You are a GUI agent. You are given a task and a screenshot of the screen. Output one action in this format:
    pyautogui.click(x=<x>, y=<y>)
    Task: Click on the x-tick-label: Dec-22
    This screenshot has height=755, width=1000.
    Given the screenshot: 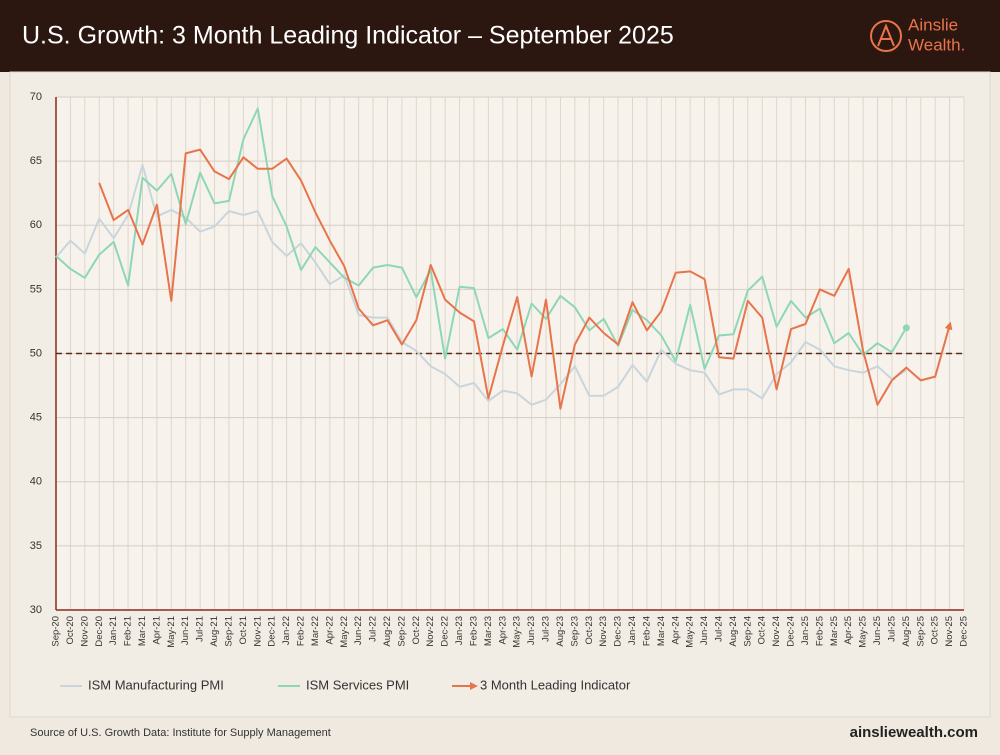 What is the action you would take?
    pyautogui.click(x=445, y=631)
    